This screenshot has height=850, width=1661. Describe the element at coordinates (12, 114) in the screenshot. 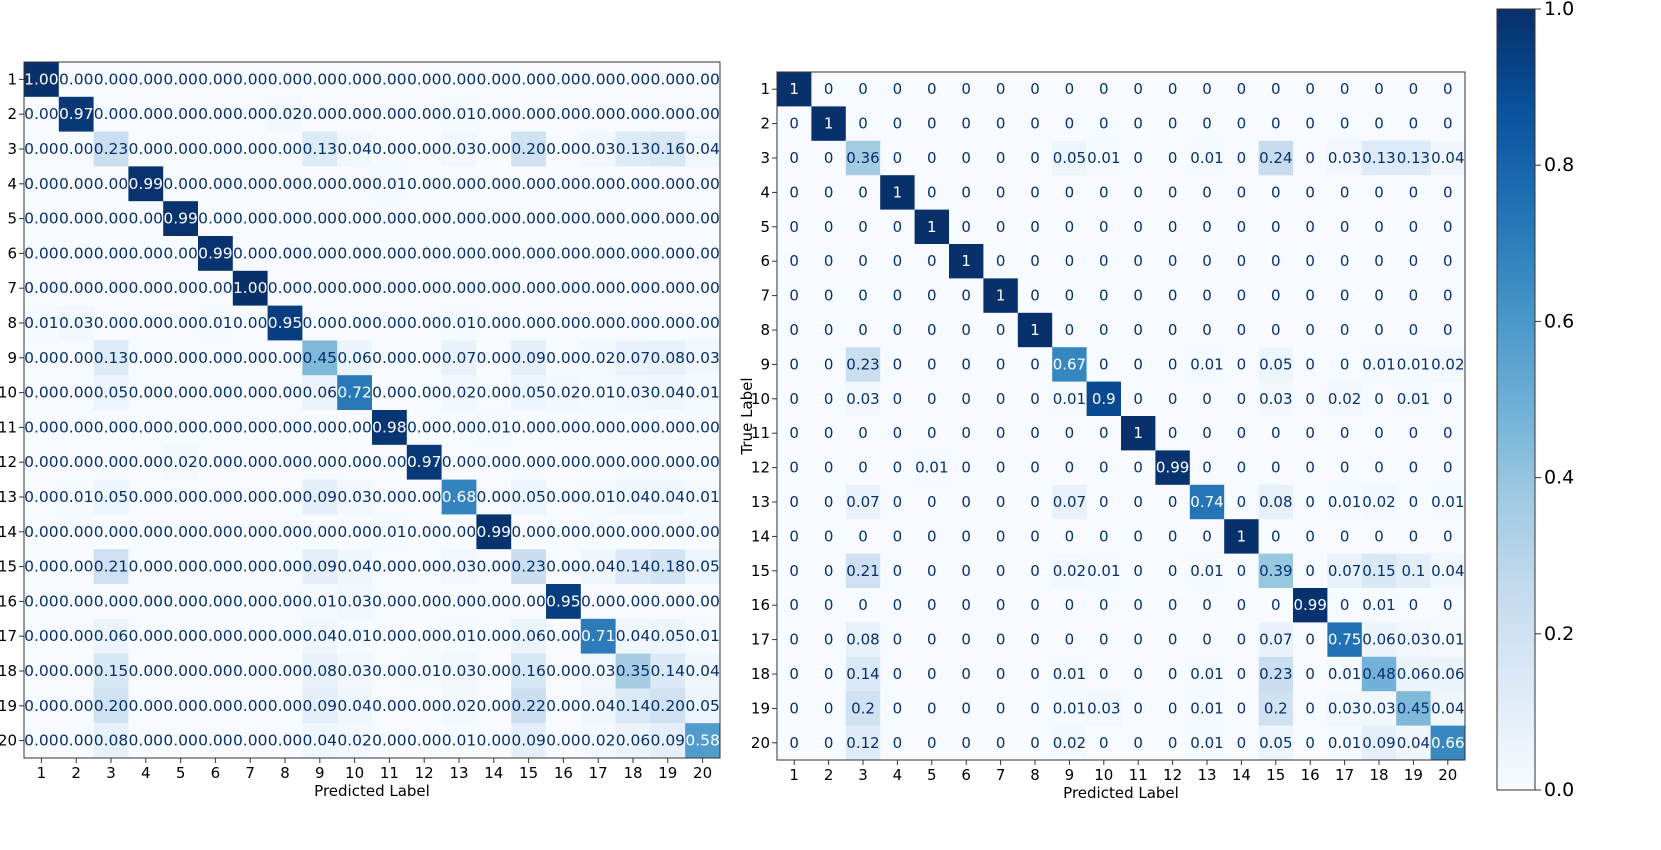

I see `y-tick-label: 2` at that location.